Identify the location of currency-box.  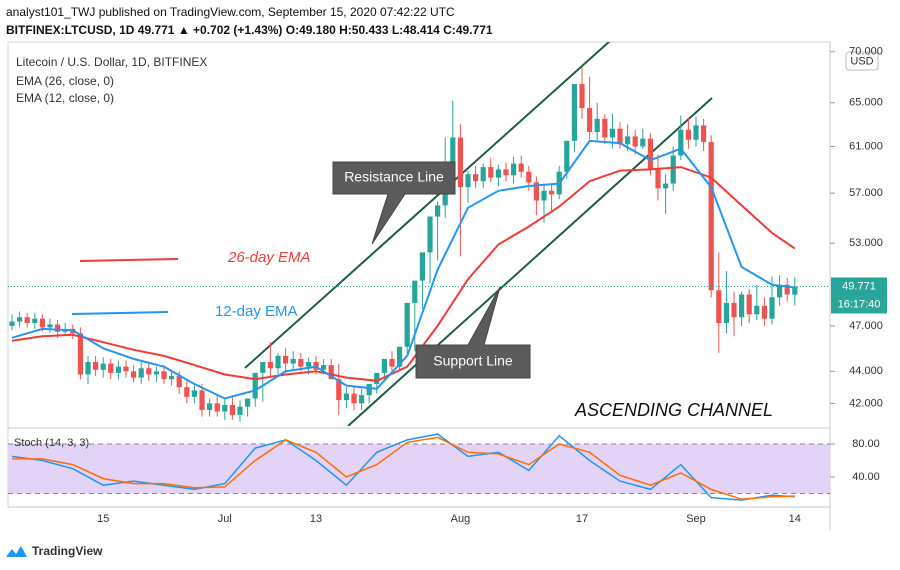
(862, 61).